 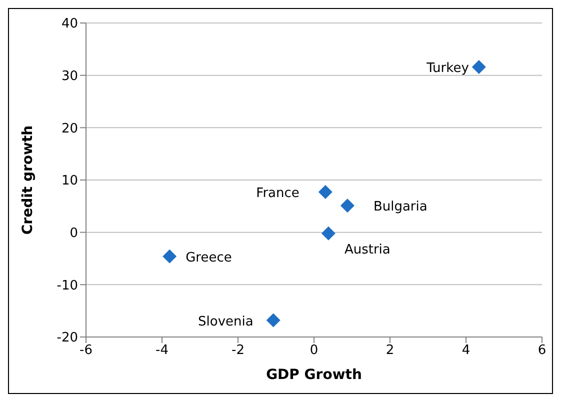 I want to click on x-tick-label: 4, so click(x=466, y=350).